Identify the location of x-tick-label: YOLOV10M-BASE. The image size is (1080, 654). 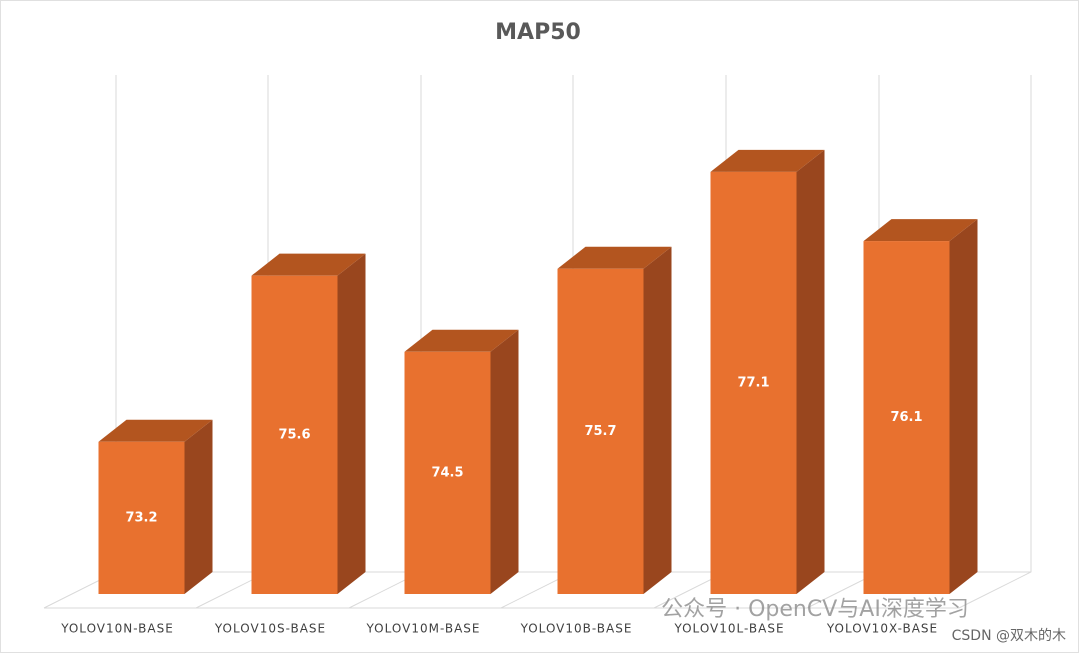
(423, 629).